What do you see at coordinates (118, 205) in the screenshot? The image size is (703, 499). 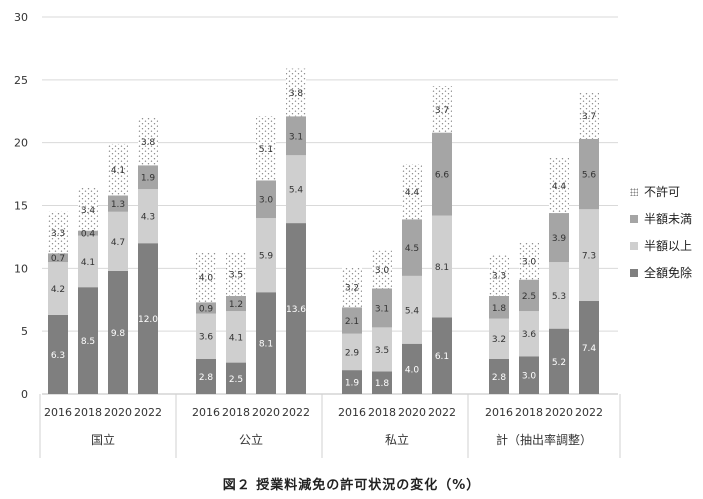 I see `data-label: 1.3` at bounding box center [118, 205].